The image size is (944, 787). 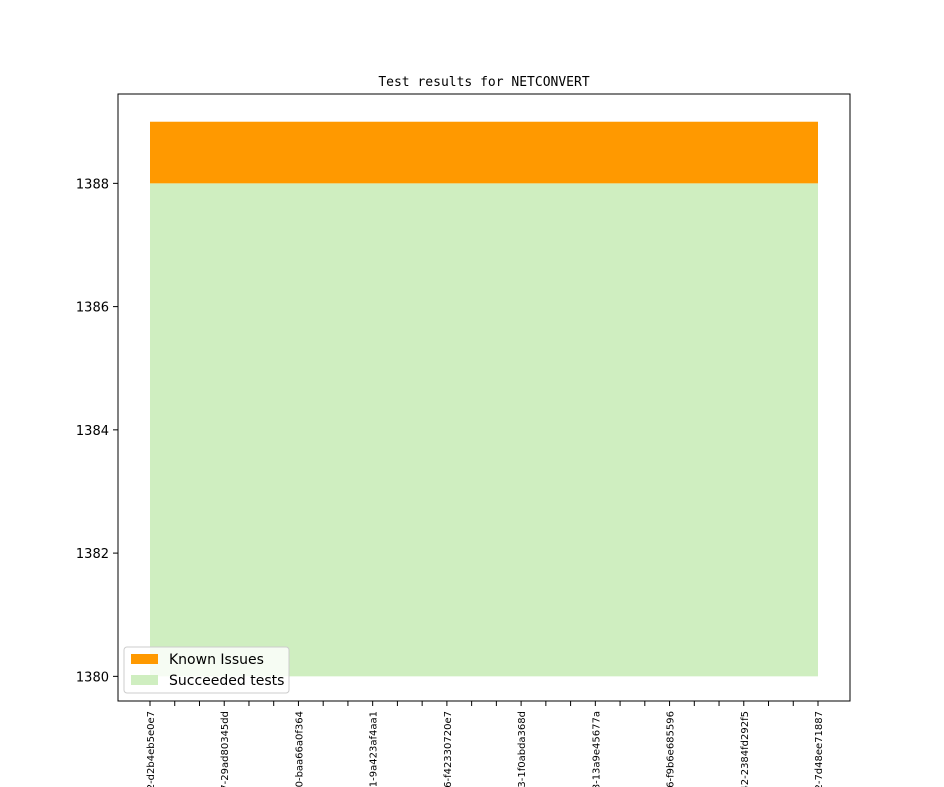 What do you see at coordinates (92, 308) in the screenshot?
I see `y-tick-label: 1386` at bounding box center [92, 308].